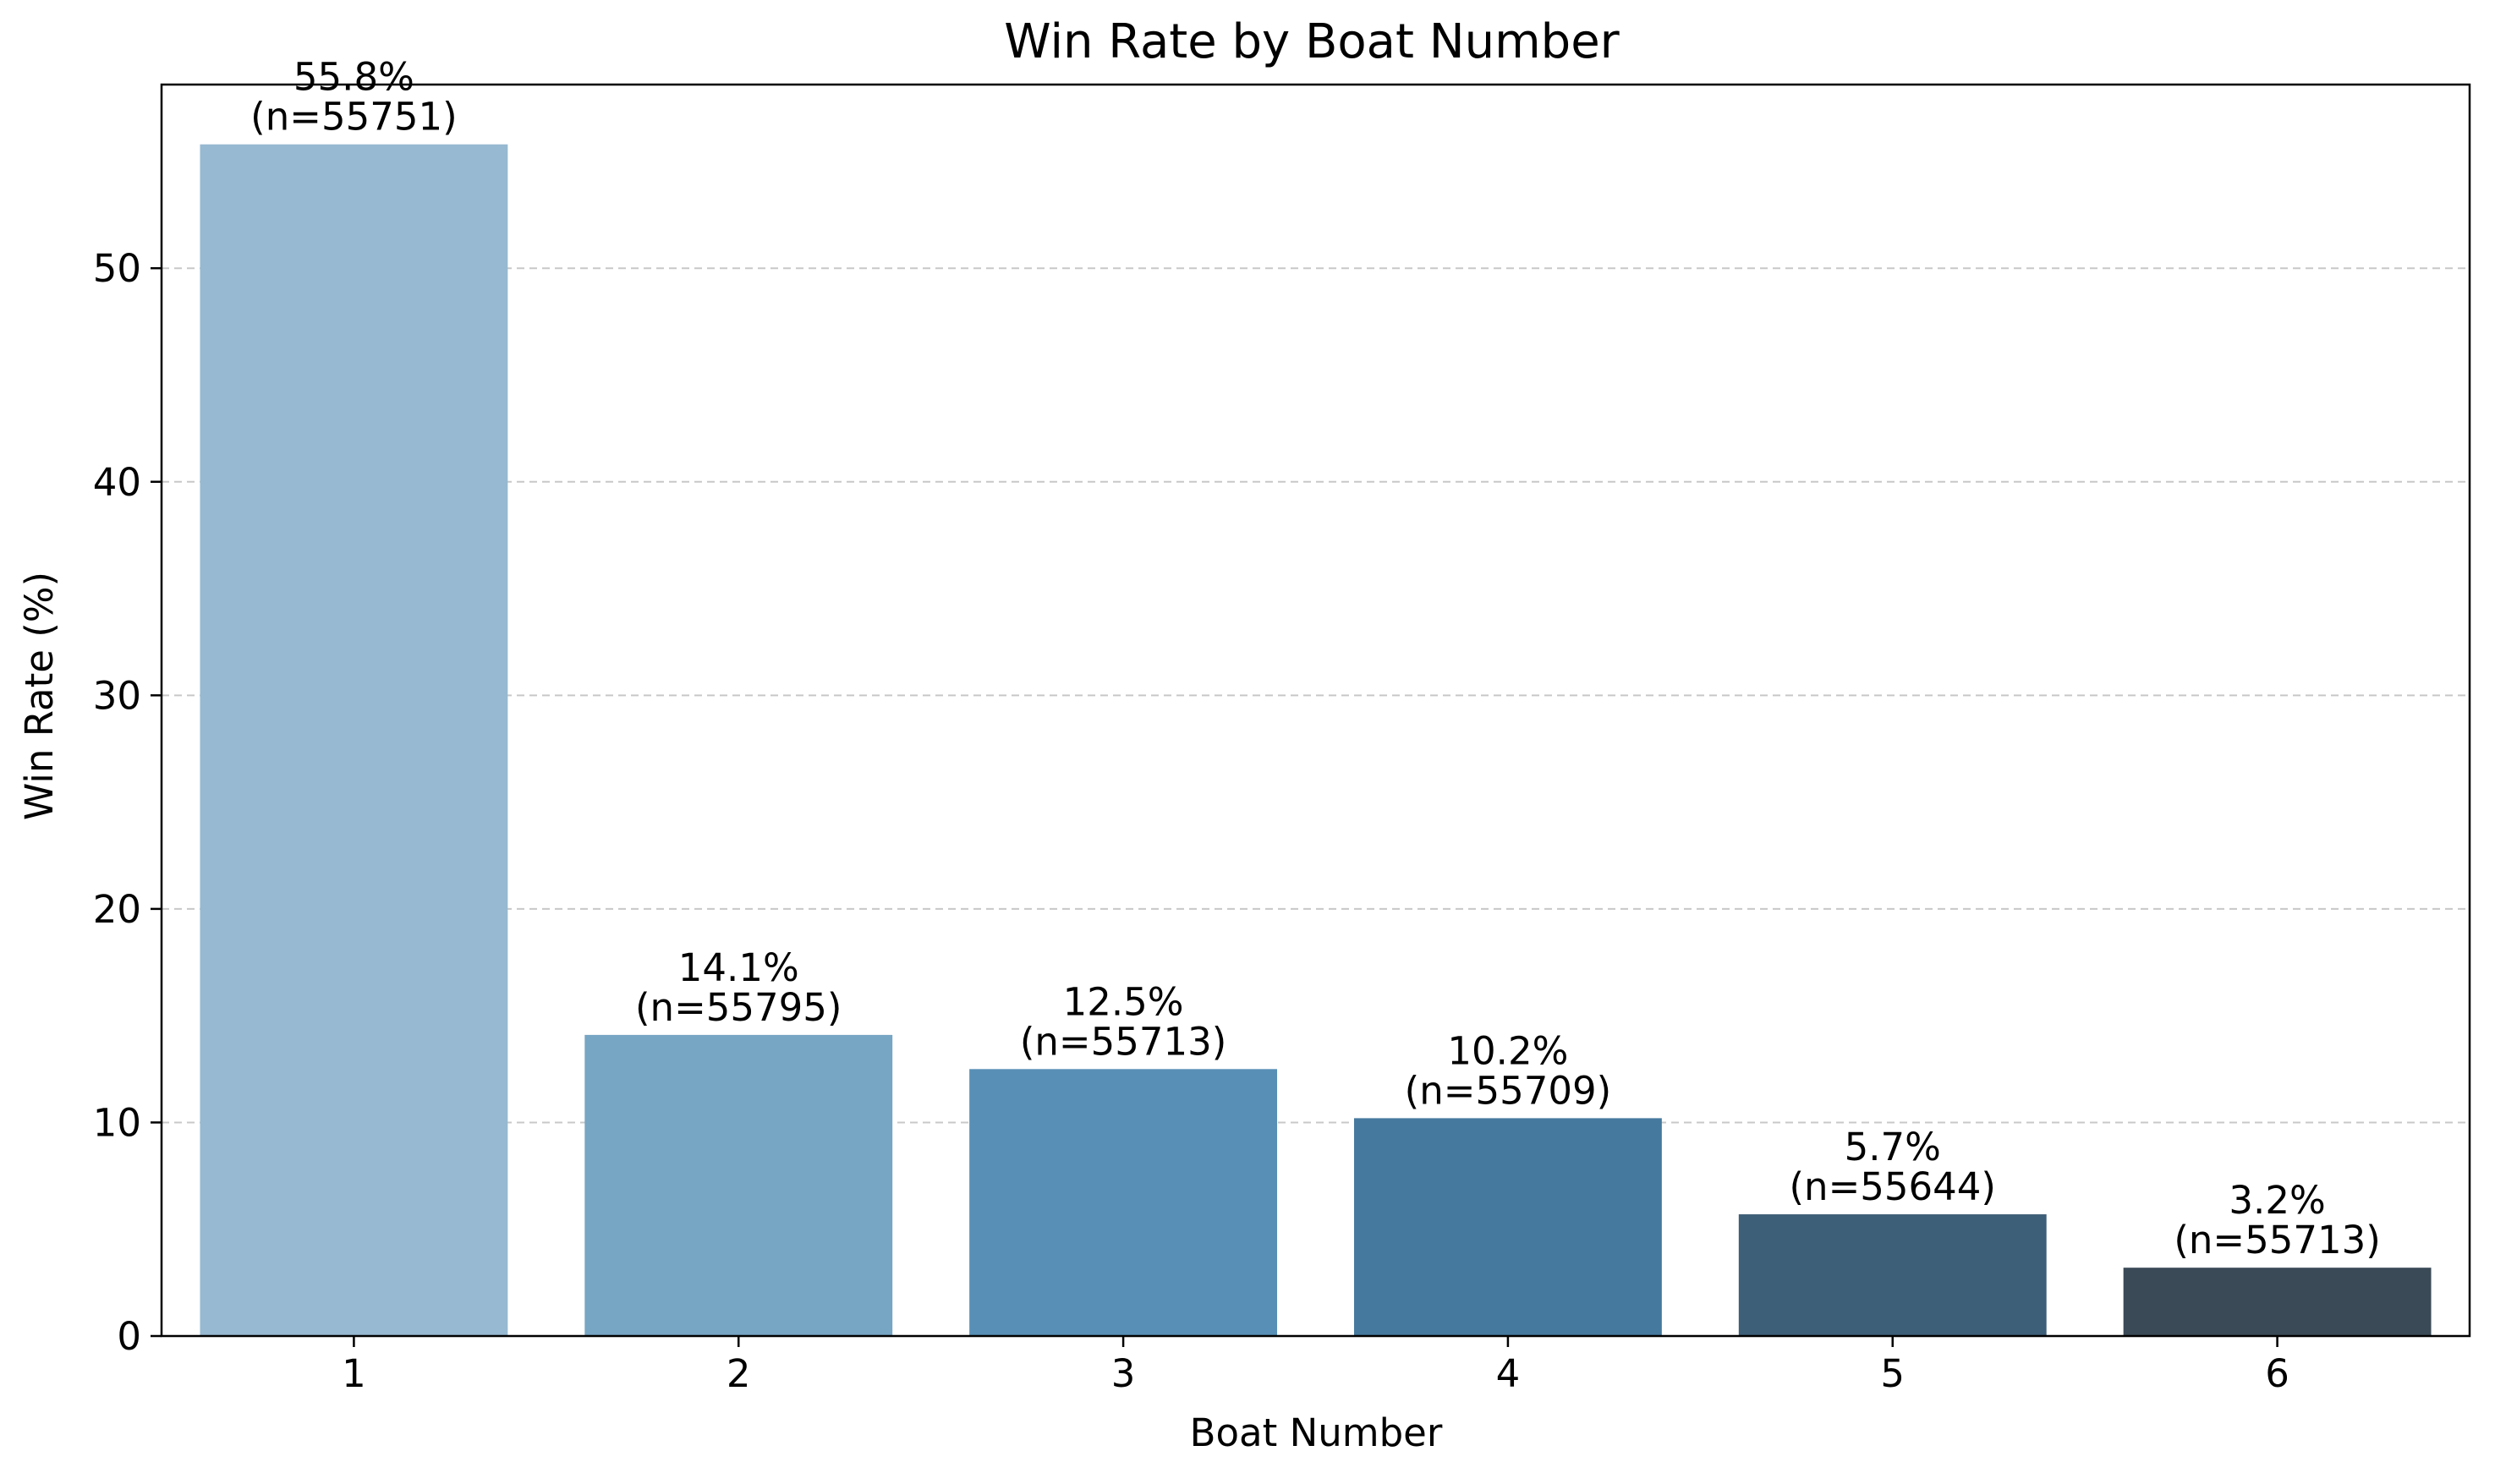  Describe the element at coordinates (1508, 1090) in the screenshot. I see `bar-sample-label: (n=55709)` at that location.